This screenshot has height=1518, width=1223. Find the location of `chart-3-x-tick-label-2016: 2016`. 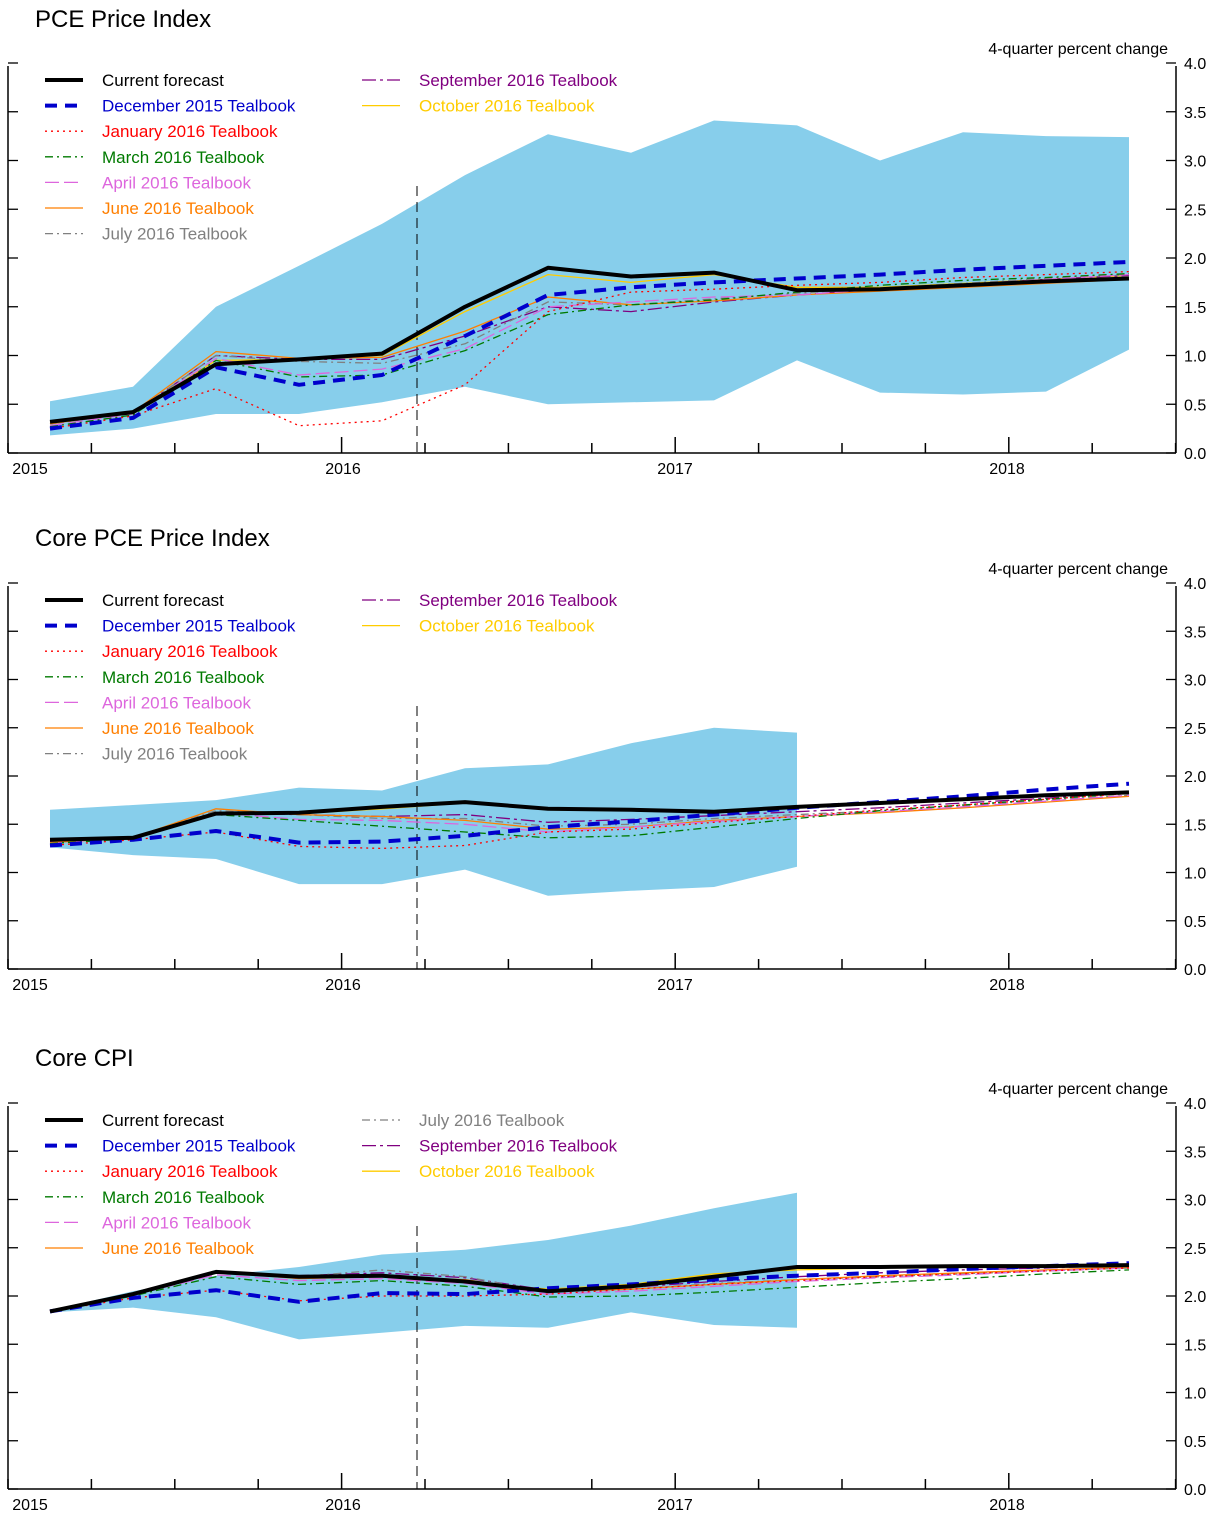

chart-3-x-tick-label-2016: 2016 is located at coordinates (343, 1505).